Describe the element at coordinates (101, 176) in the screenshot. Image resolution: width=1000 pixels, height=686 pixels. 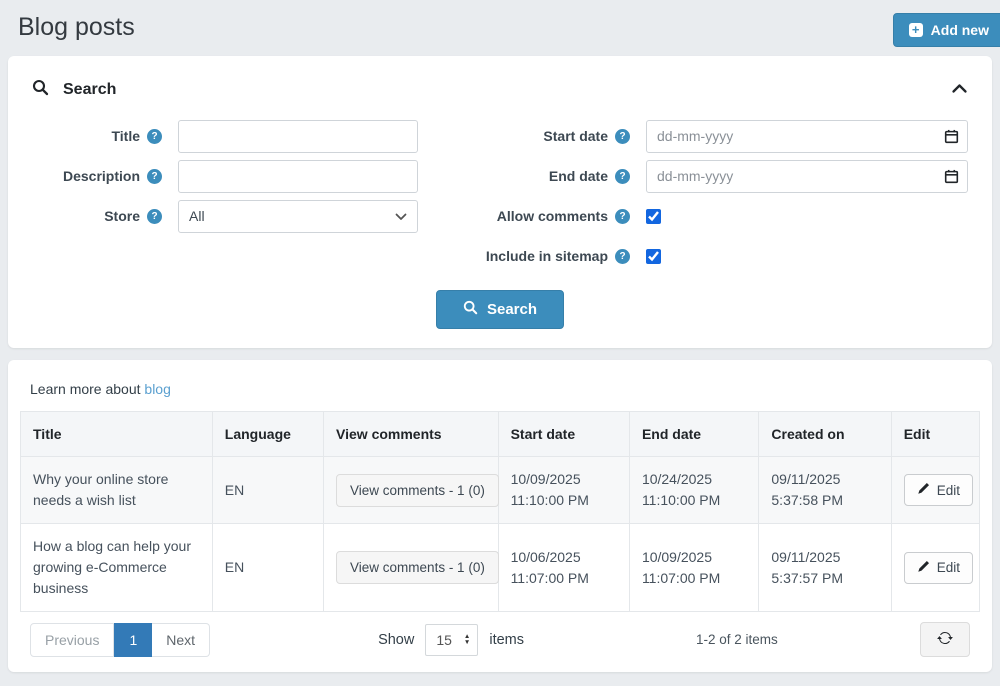
I see `description-label: Description` at that location.